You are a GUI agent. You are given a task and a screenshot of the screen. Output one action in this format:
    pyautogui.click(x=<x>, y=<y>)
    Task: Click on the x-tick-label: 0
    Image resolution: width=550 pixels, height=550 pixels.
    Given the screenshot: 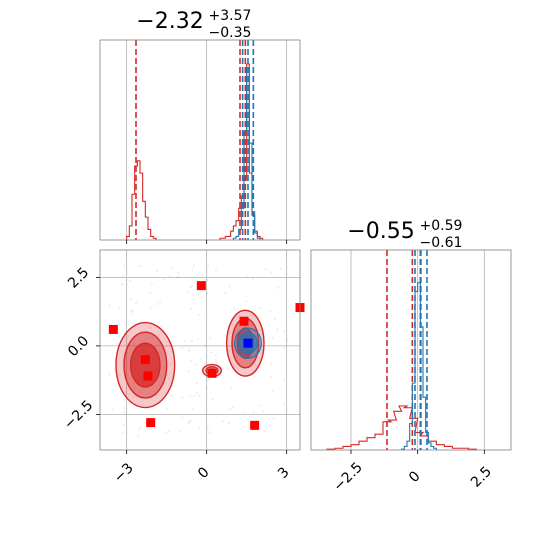 What is the action you would take?
    pyautogui.click(x=204, y=473)
    